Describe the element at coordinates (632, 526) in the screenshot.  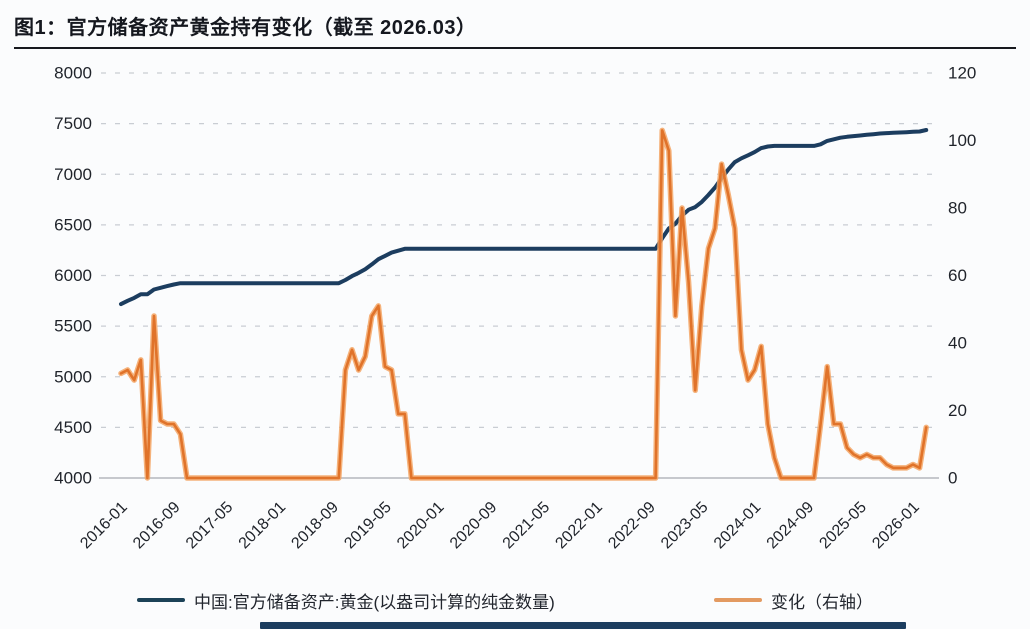
I see `x-axis-tick-label: 2022-09` at that location.